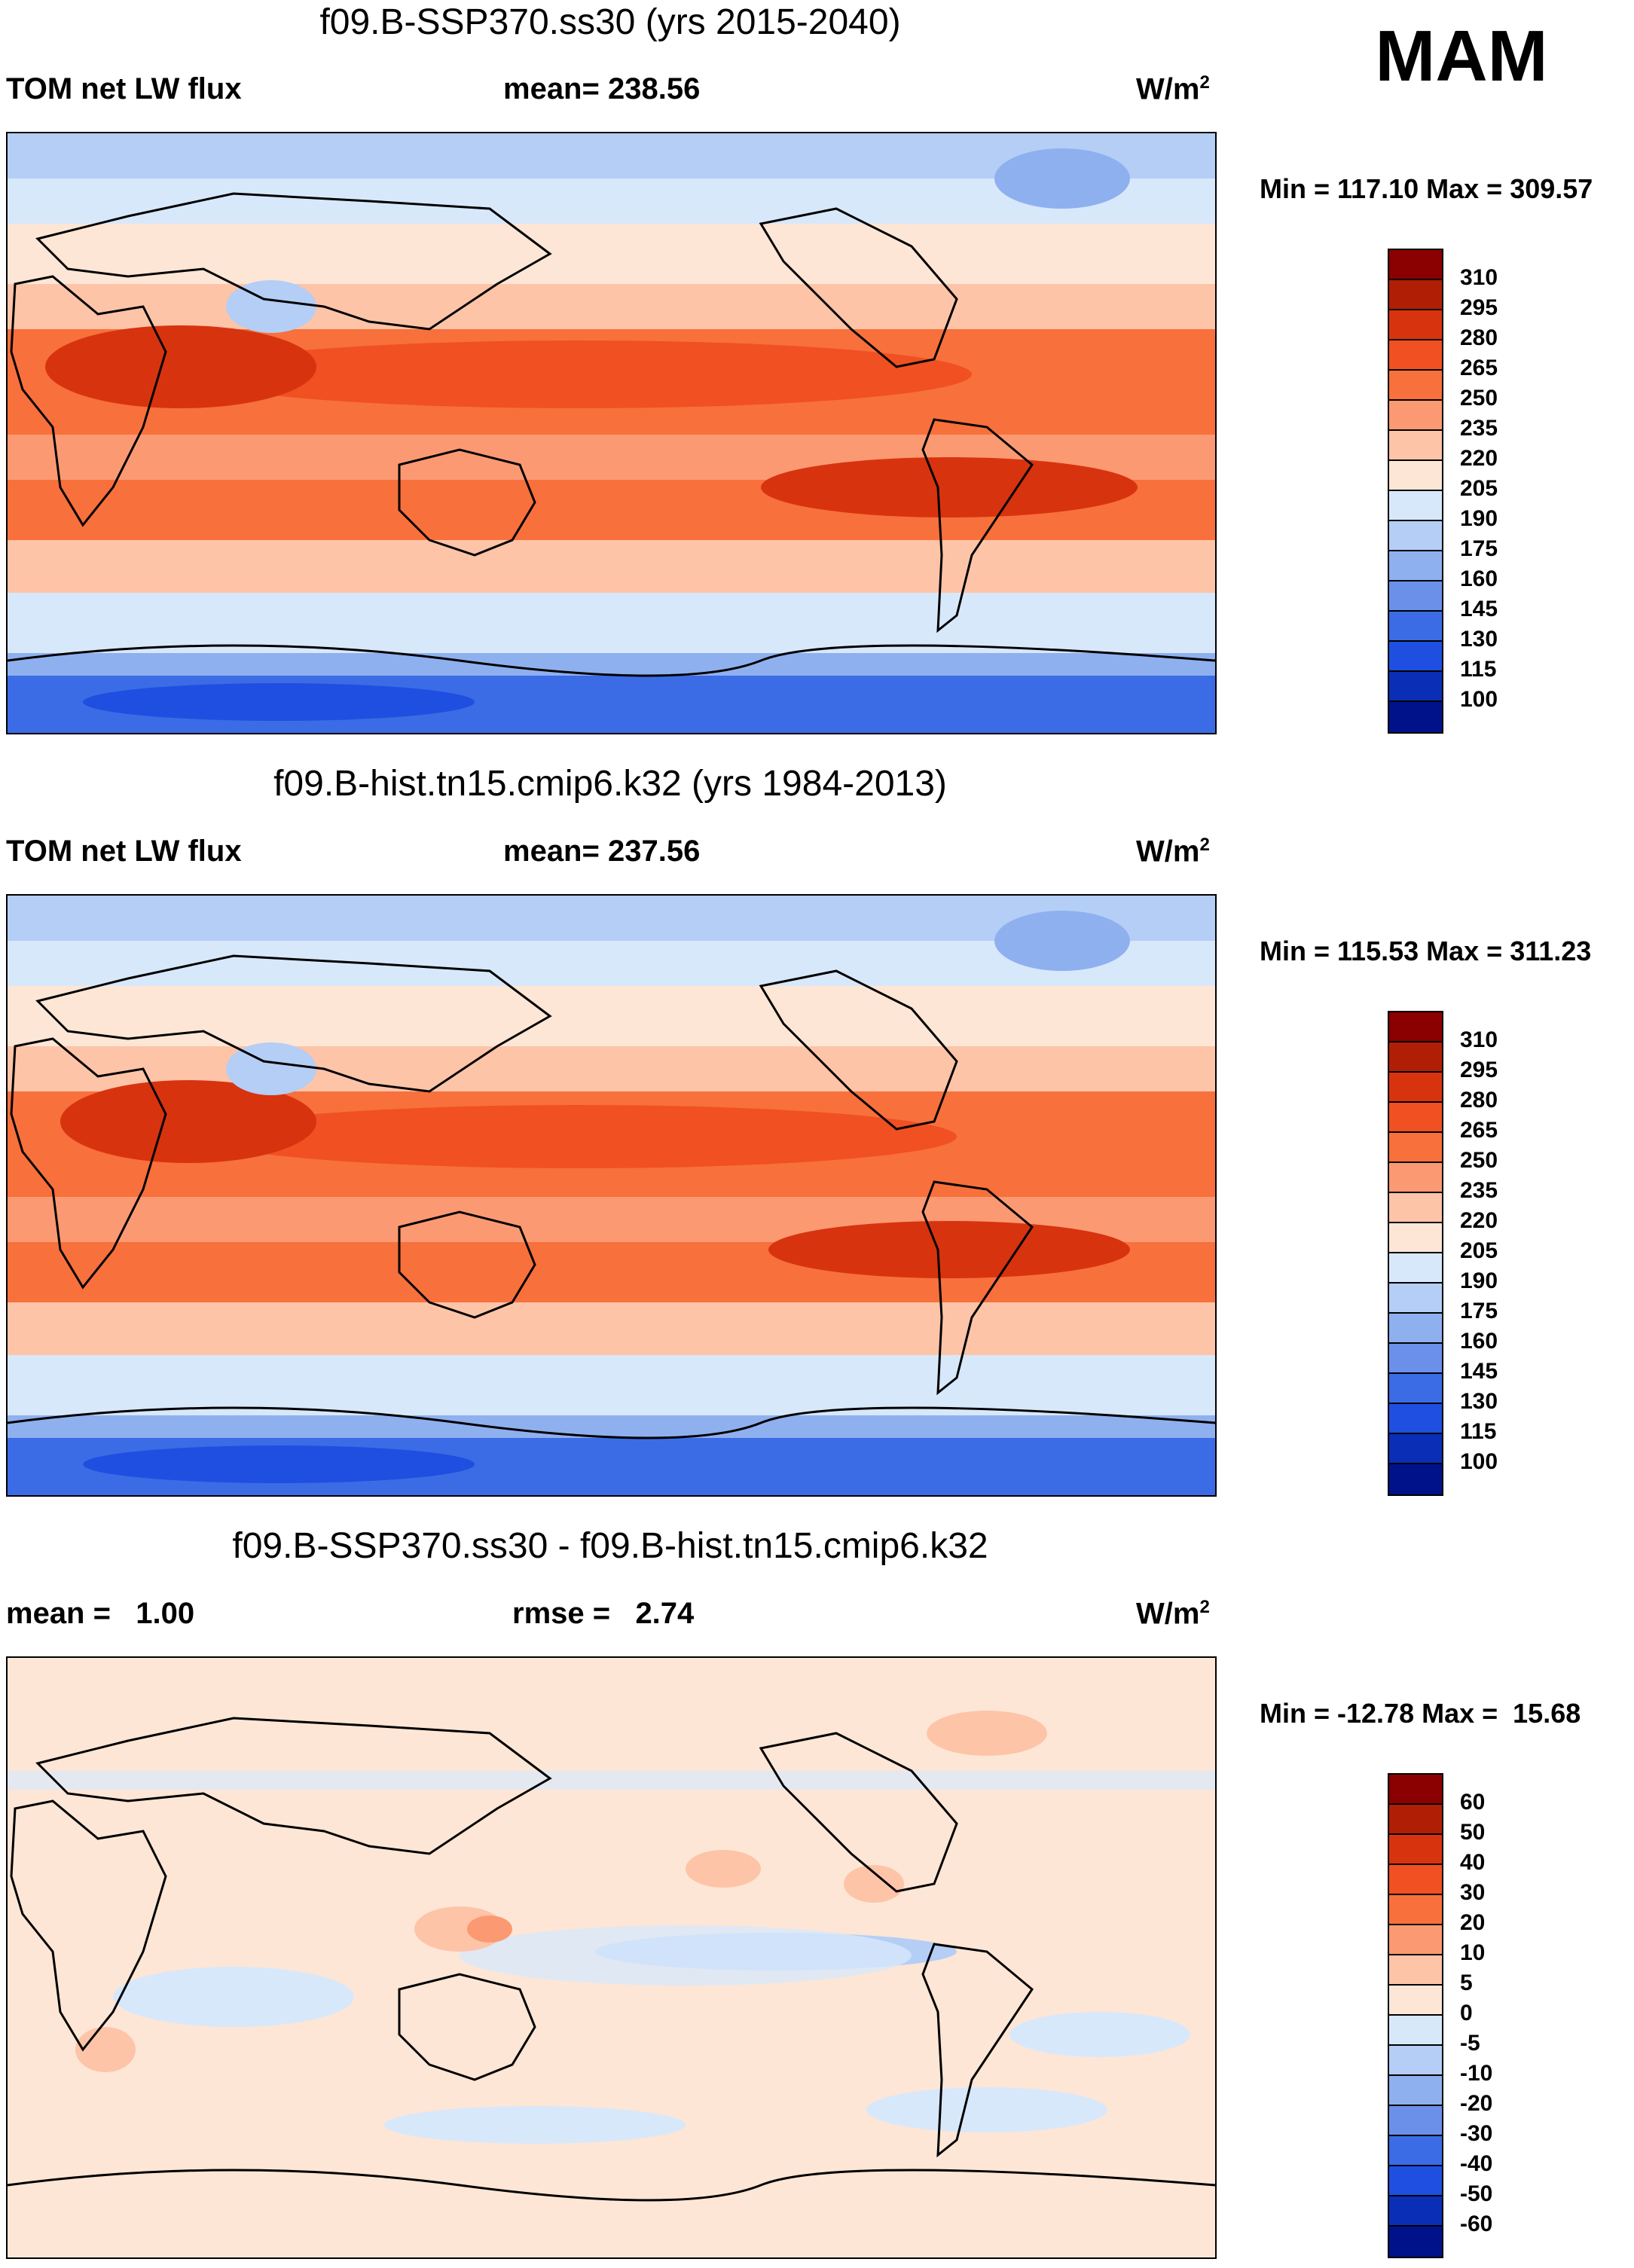 This screenshot has width=1634, height=2268. What do you see at coordinates (1426, 951) in the screenshot?
I see `panel2-minmax: Min = 115.53 Max = 311.23` at bounding box center [1426, 951].